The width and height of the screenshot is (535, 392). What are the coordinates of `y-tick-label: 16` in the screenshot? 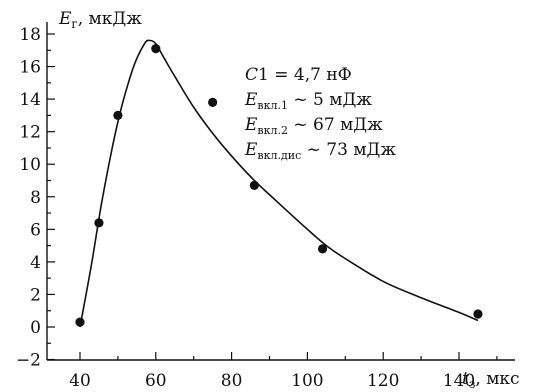 It's located at (30, 68).